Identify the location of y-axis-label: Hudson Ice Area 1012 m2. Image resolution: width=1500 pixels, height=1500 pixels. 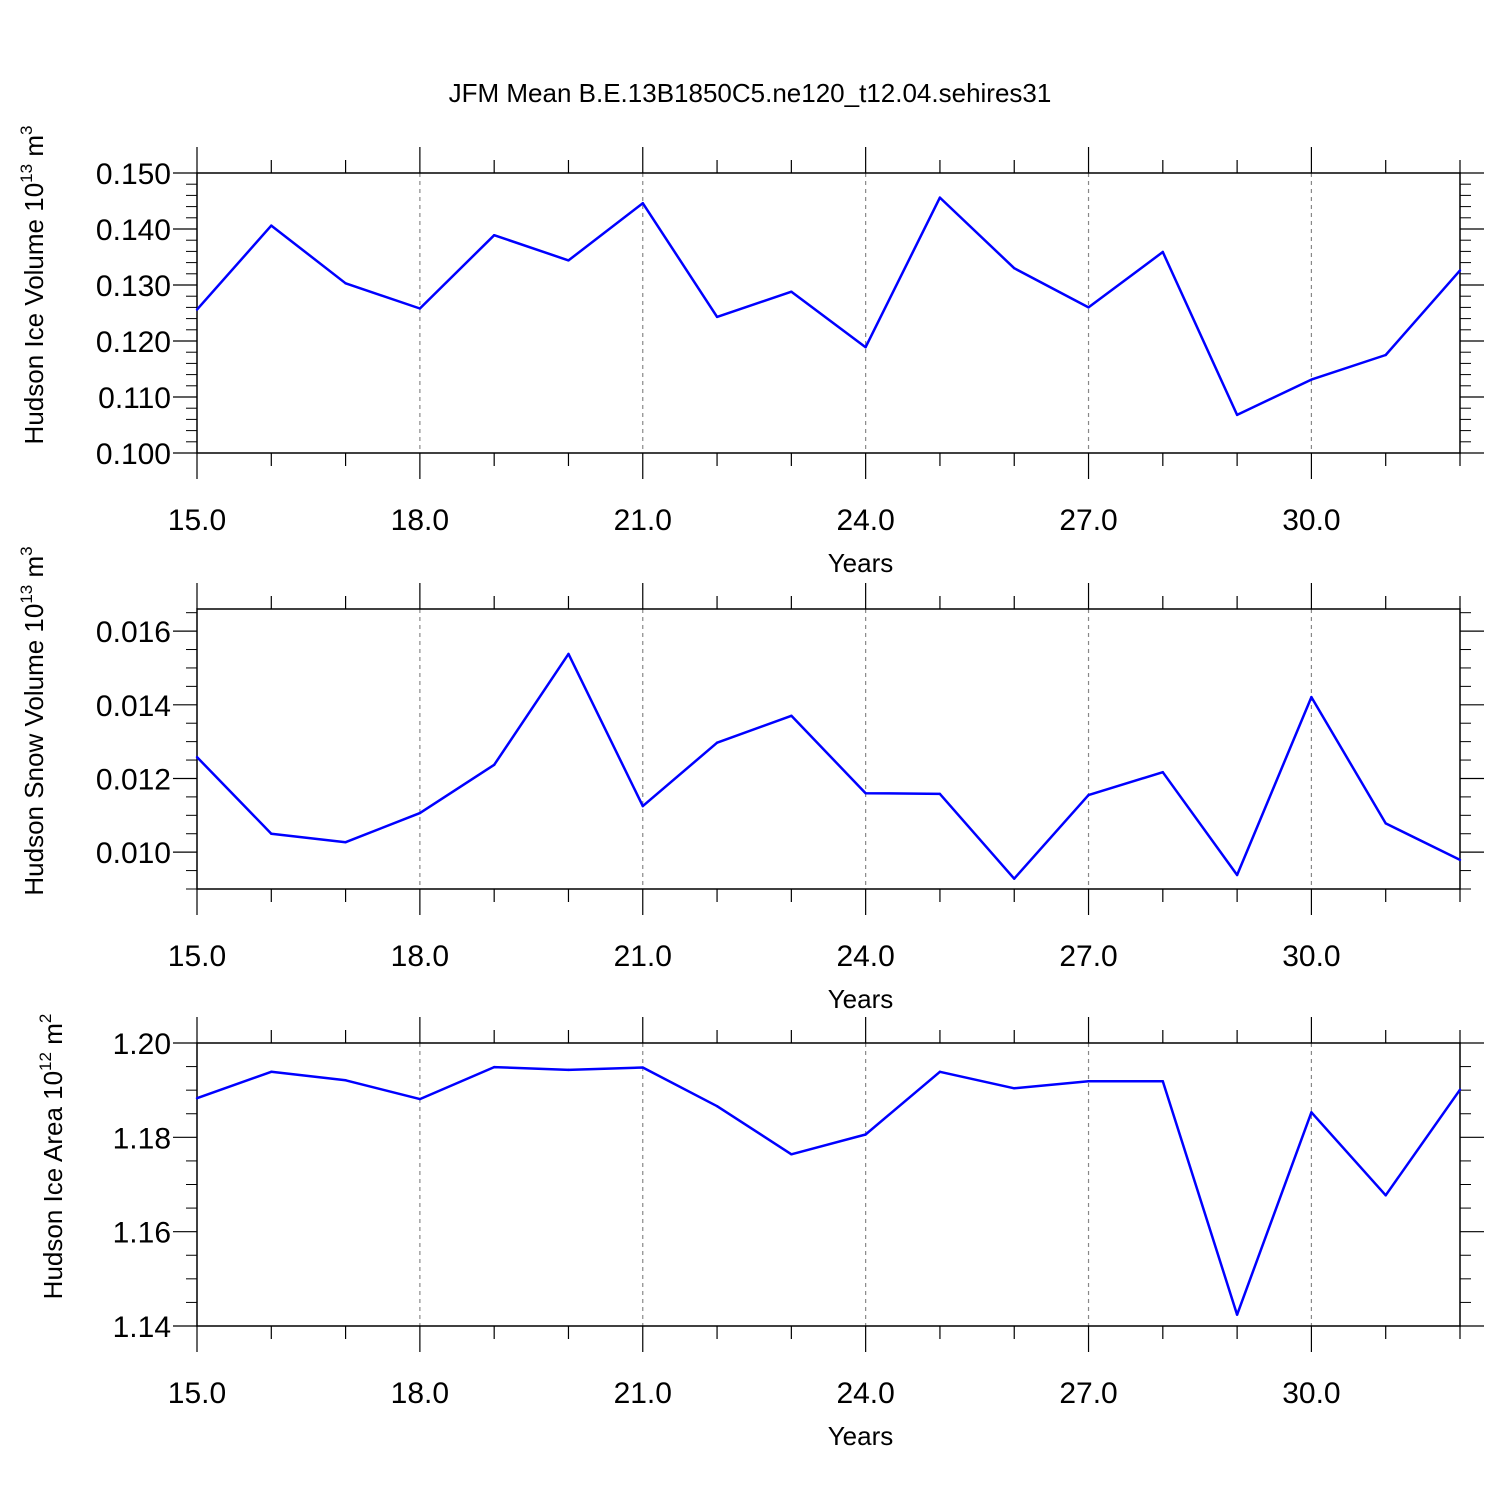
(52, 1157).